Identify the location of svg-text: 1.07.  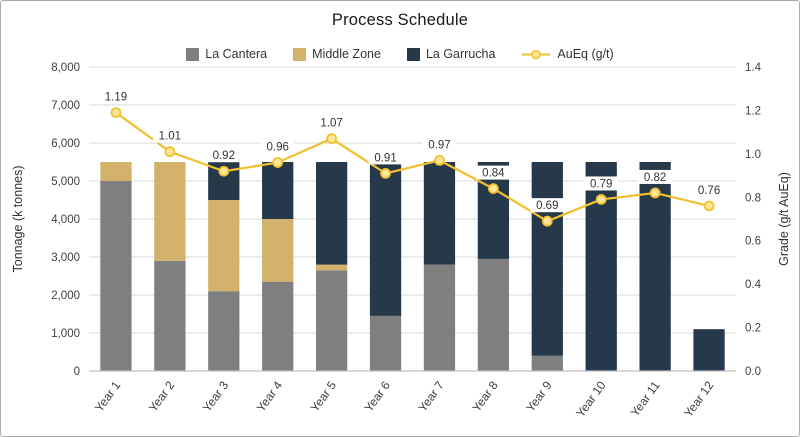
(331, 124).